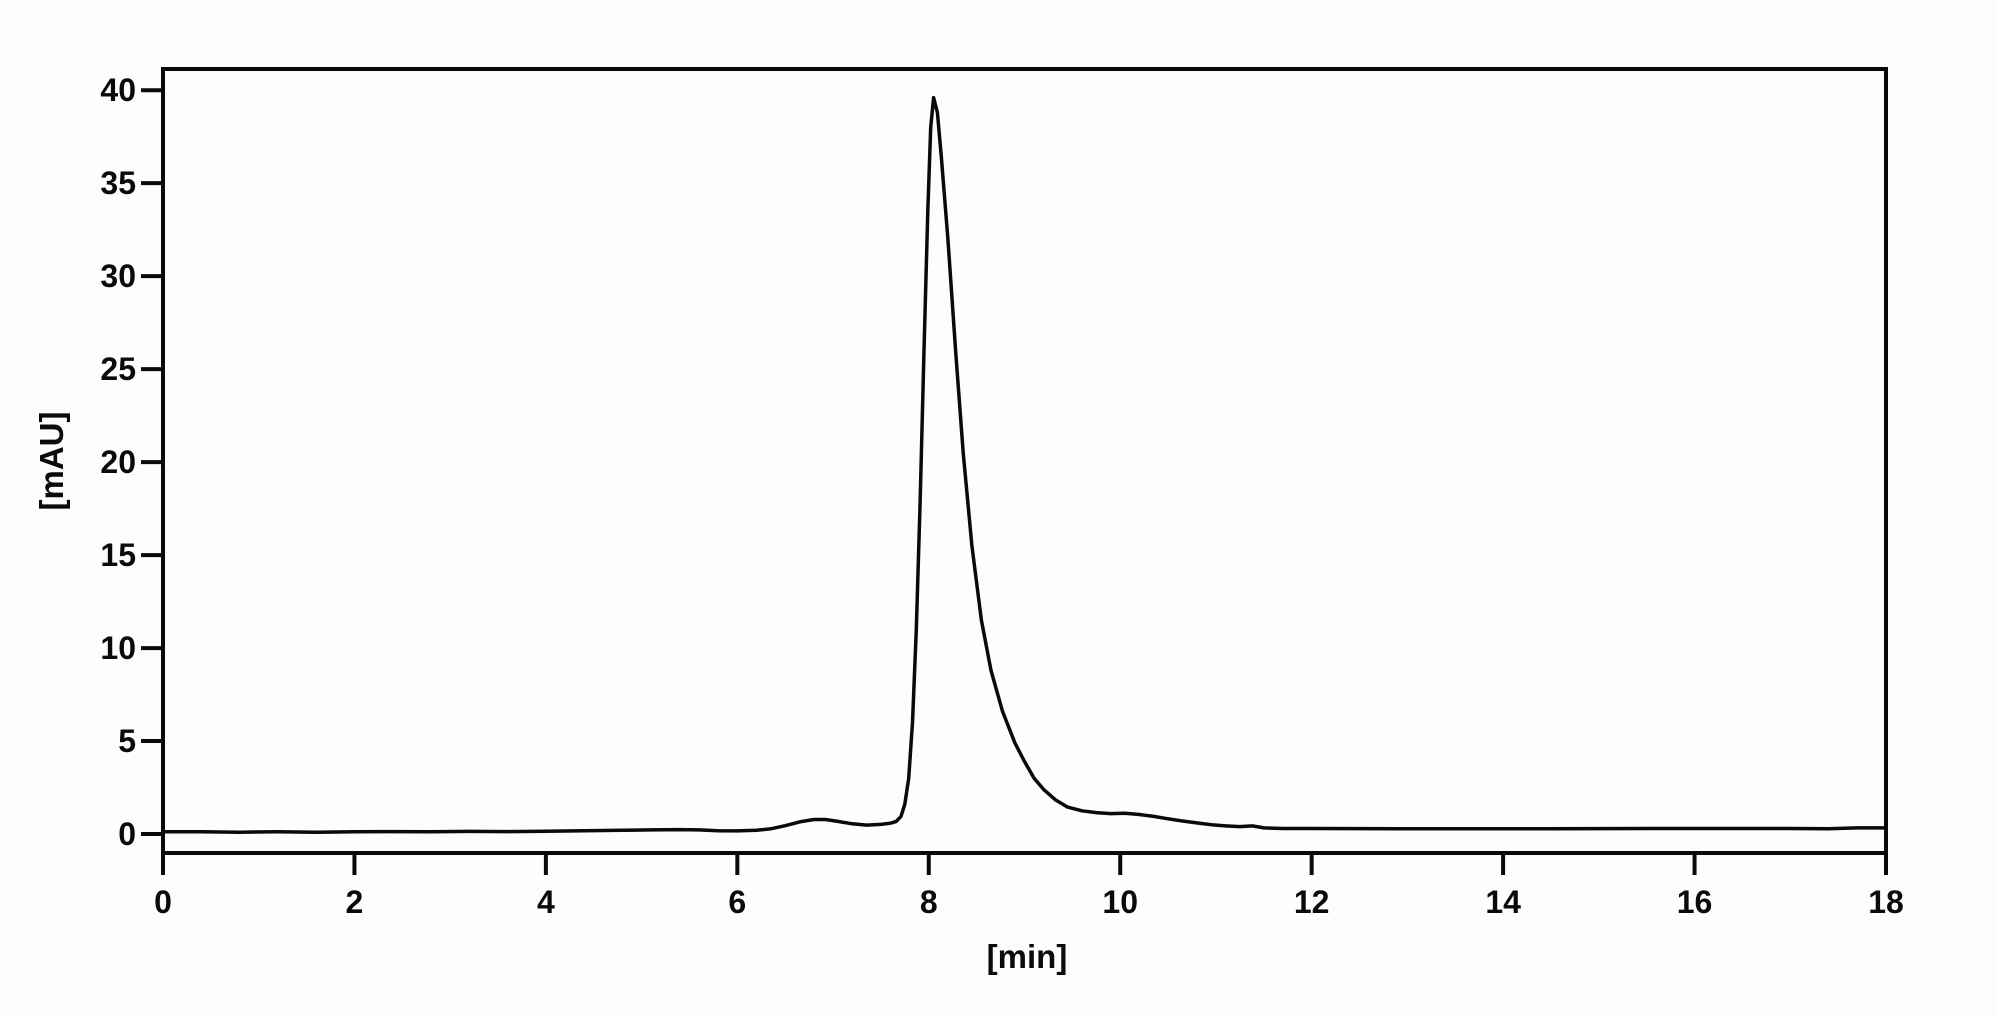 This screenshot has width=1996, height=1019. What do you see at coordinates (1029, 887) in the screenshot?
I see `x-axis: 0 2 4 6 8 10 12 14 16 18` at bounding box center [1029, 887].